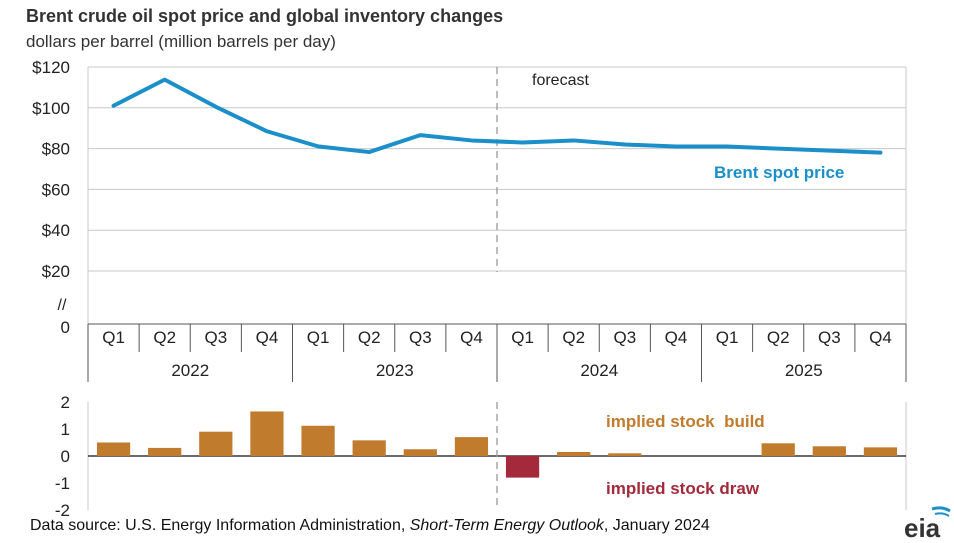 This screenshot has width=954, height=543. Describe the element at coordinates (804, 370) in the screenshot. I see `year-label-2025: 2025` at that location.